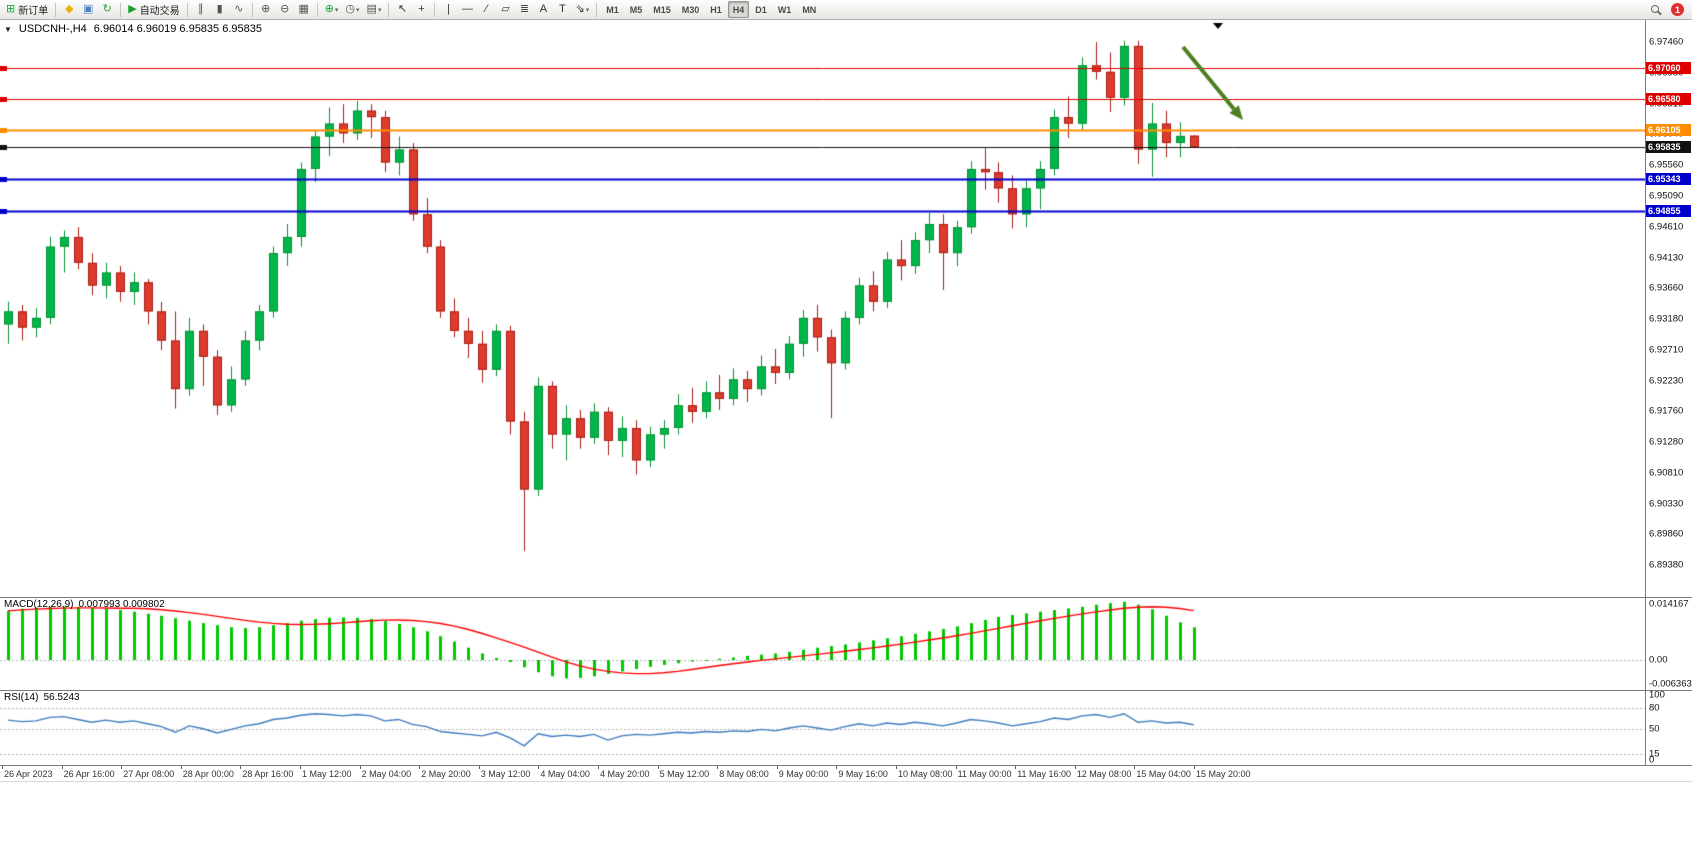 The width and height of the screenshot is (1692, 854). I want to click on text-button: A, so click(543, 9).